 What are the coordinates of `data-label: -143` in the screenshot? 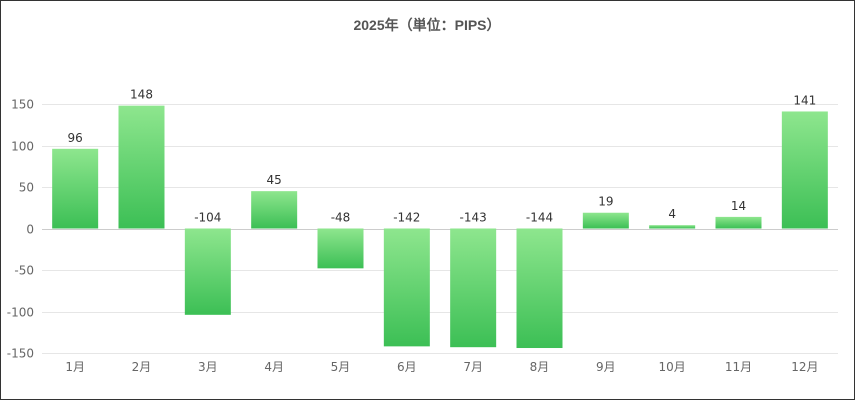 It's located at (473, 218).